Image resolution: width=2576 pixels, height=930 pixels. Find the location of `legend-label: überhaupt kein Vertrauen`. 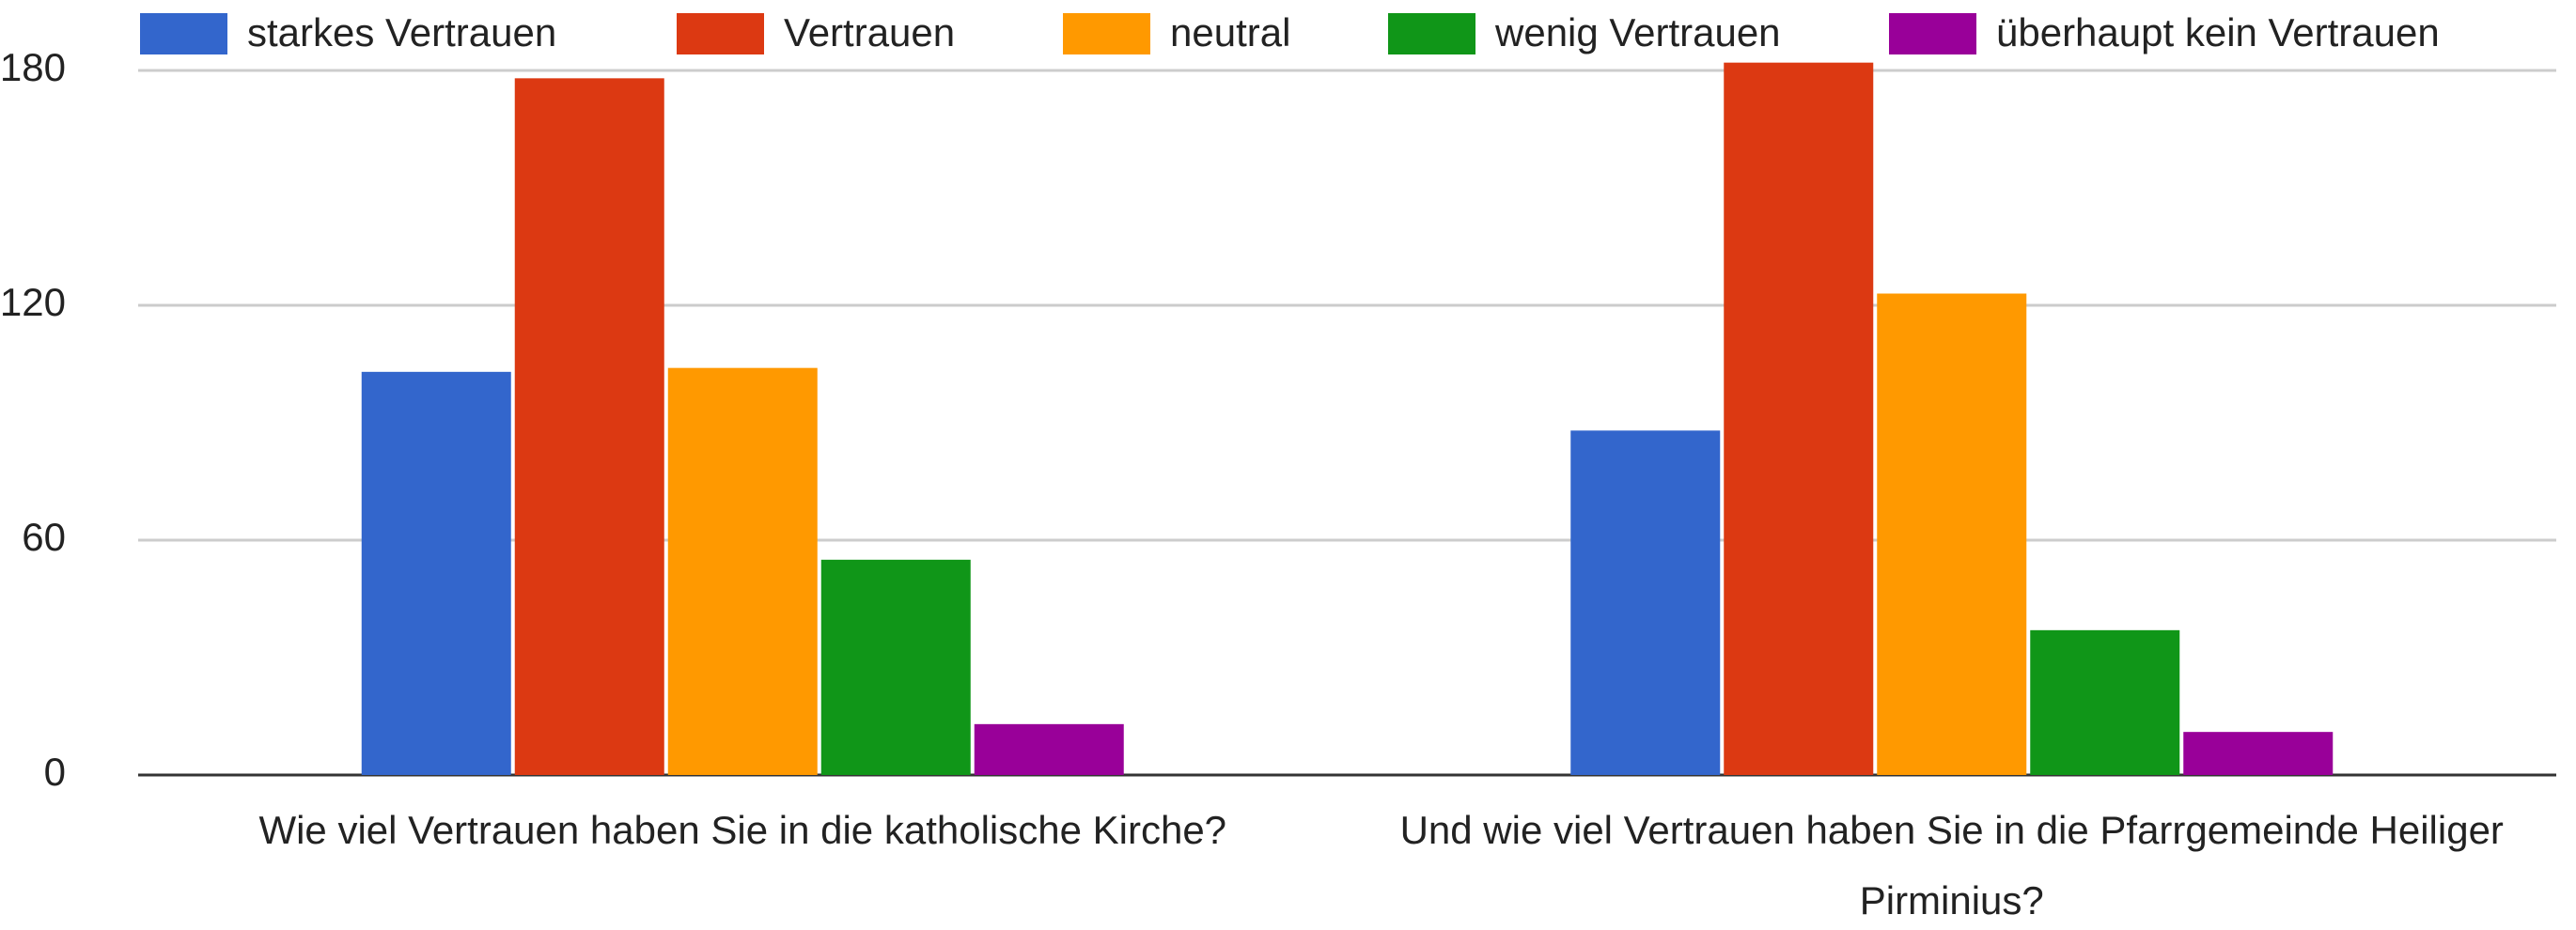

legend-label: überhaupt kein Vertrauen is located at coordinates (2218, 32).